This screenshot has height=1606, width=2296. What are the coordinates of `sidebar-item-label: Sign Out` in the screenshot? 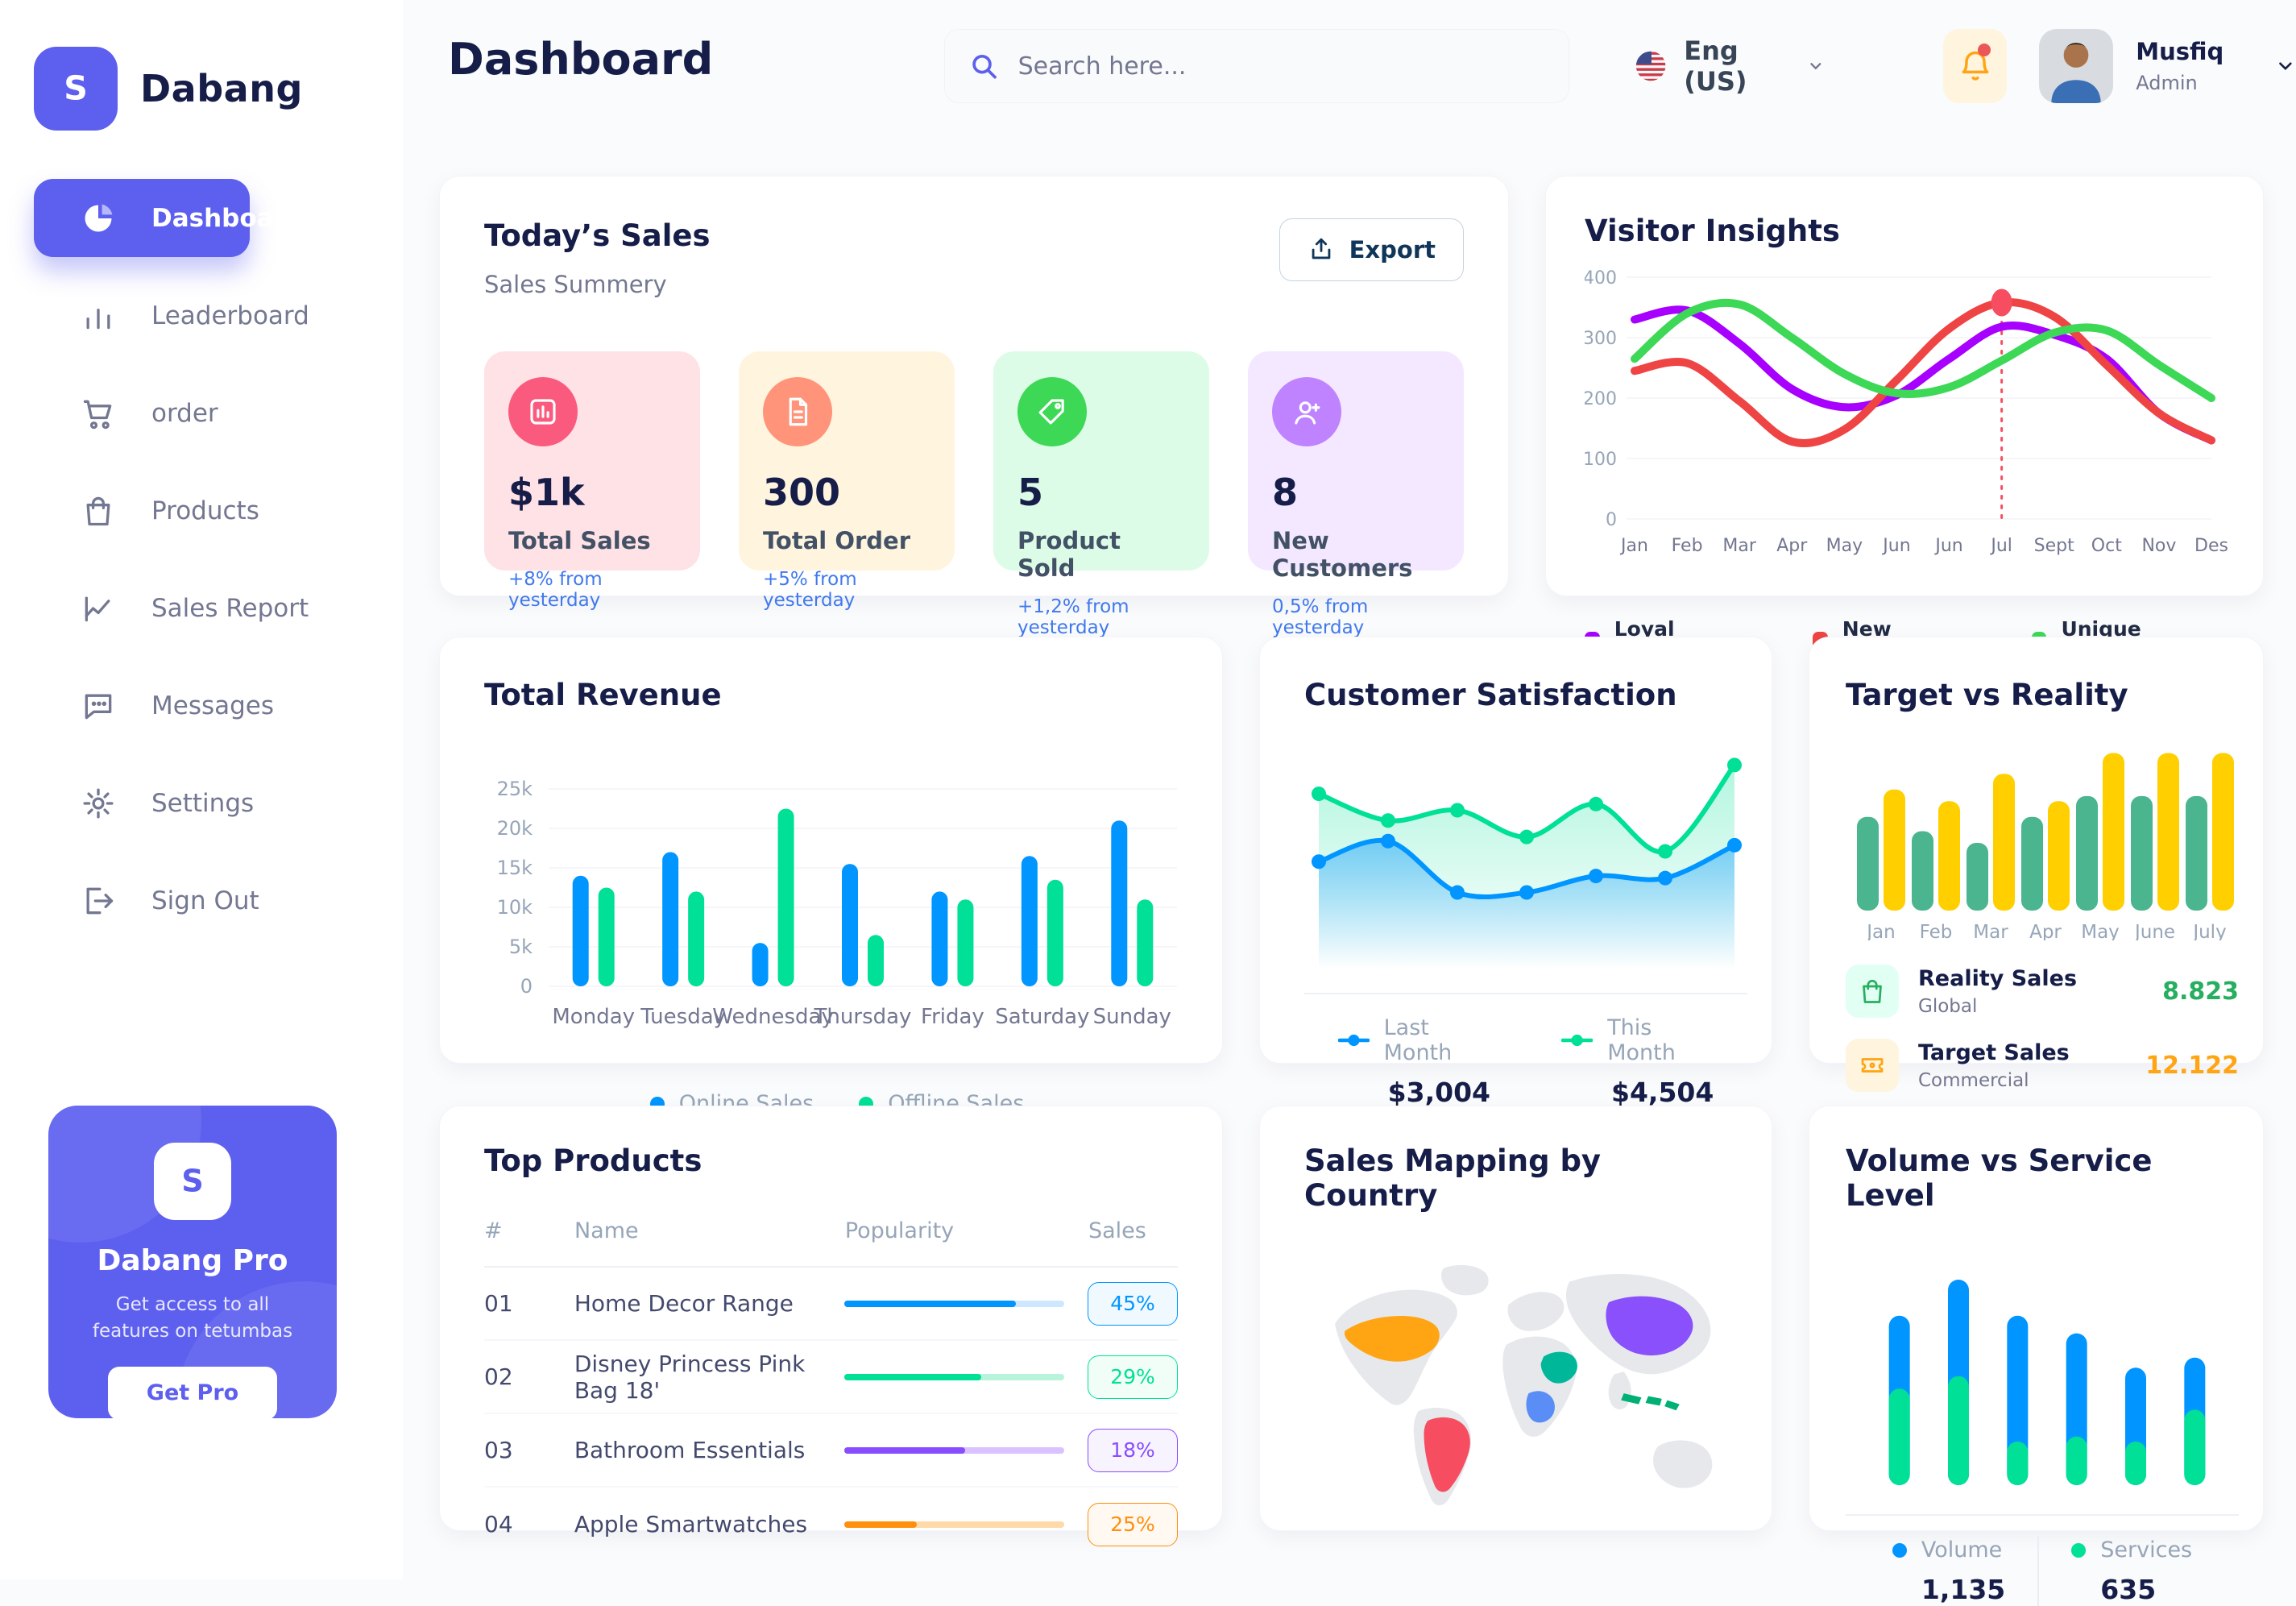 It's located at (205, 900).